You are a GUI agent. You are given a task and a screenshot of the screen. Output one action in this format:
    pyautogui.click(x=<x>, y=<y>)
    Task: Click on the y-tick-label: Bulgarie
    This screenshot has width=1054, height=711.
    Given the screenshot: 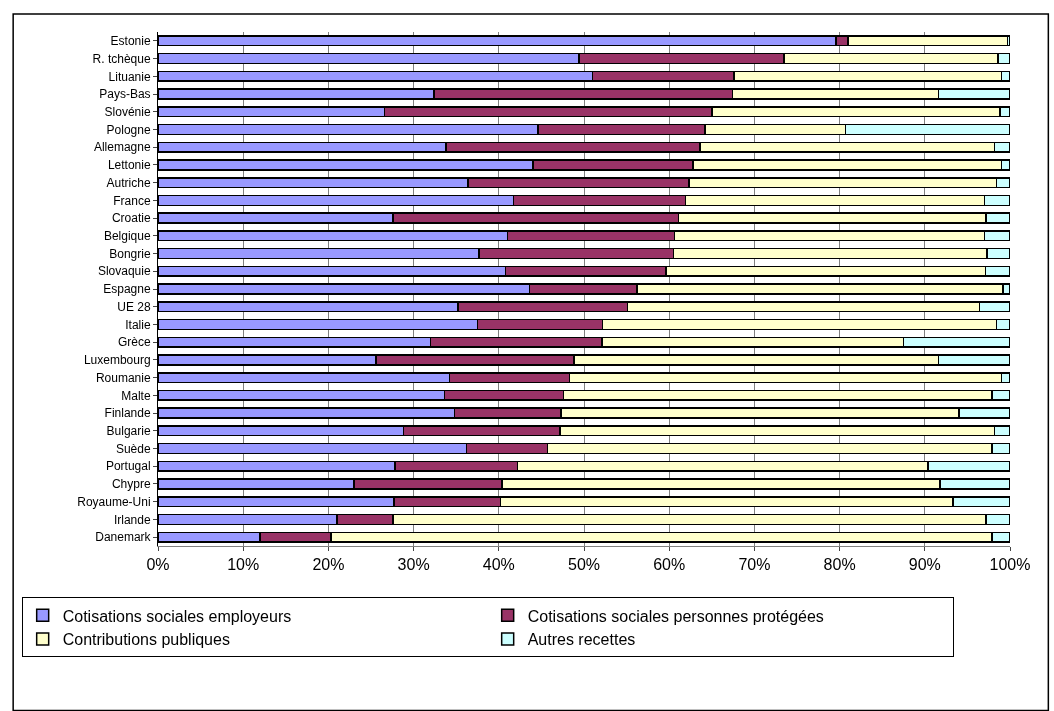 What is the action you would take?
    pyautogui.click(x=128, y=430)
    